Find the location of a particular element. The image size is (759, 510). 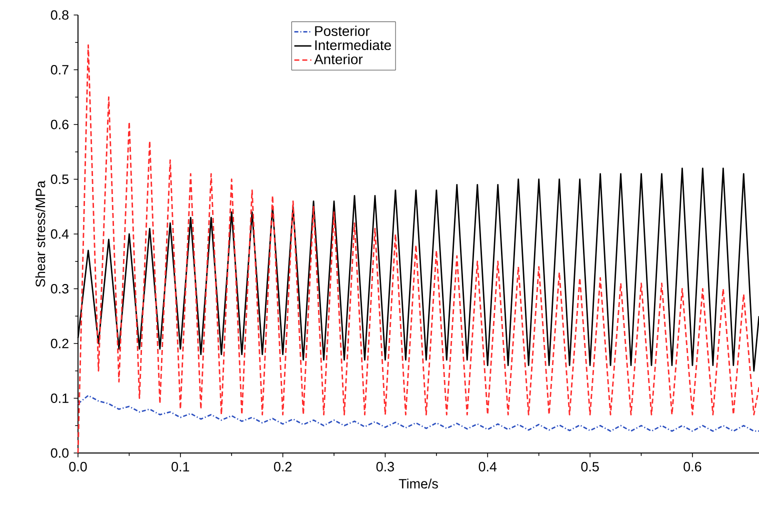

line-series is located at coordinates (418, 413).